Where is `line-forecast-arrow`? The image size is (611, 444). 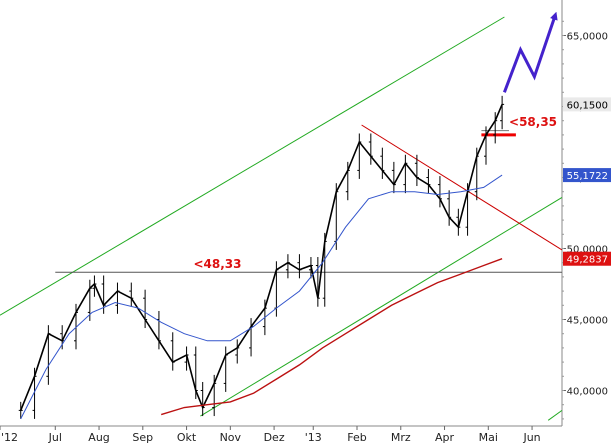 line-forecast-arrow is located at coordinates (530, 52).